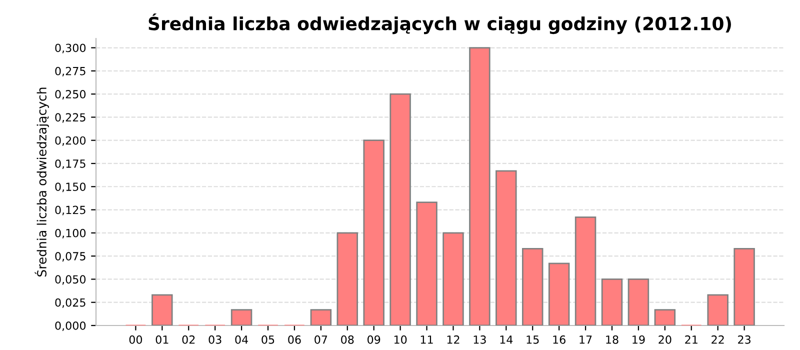  Describe the element at coordinates (70, 141) in the screenshot. I see `y-tick-label: 0,200` at that location.